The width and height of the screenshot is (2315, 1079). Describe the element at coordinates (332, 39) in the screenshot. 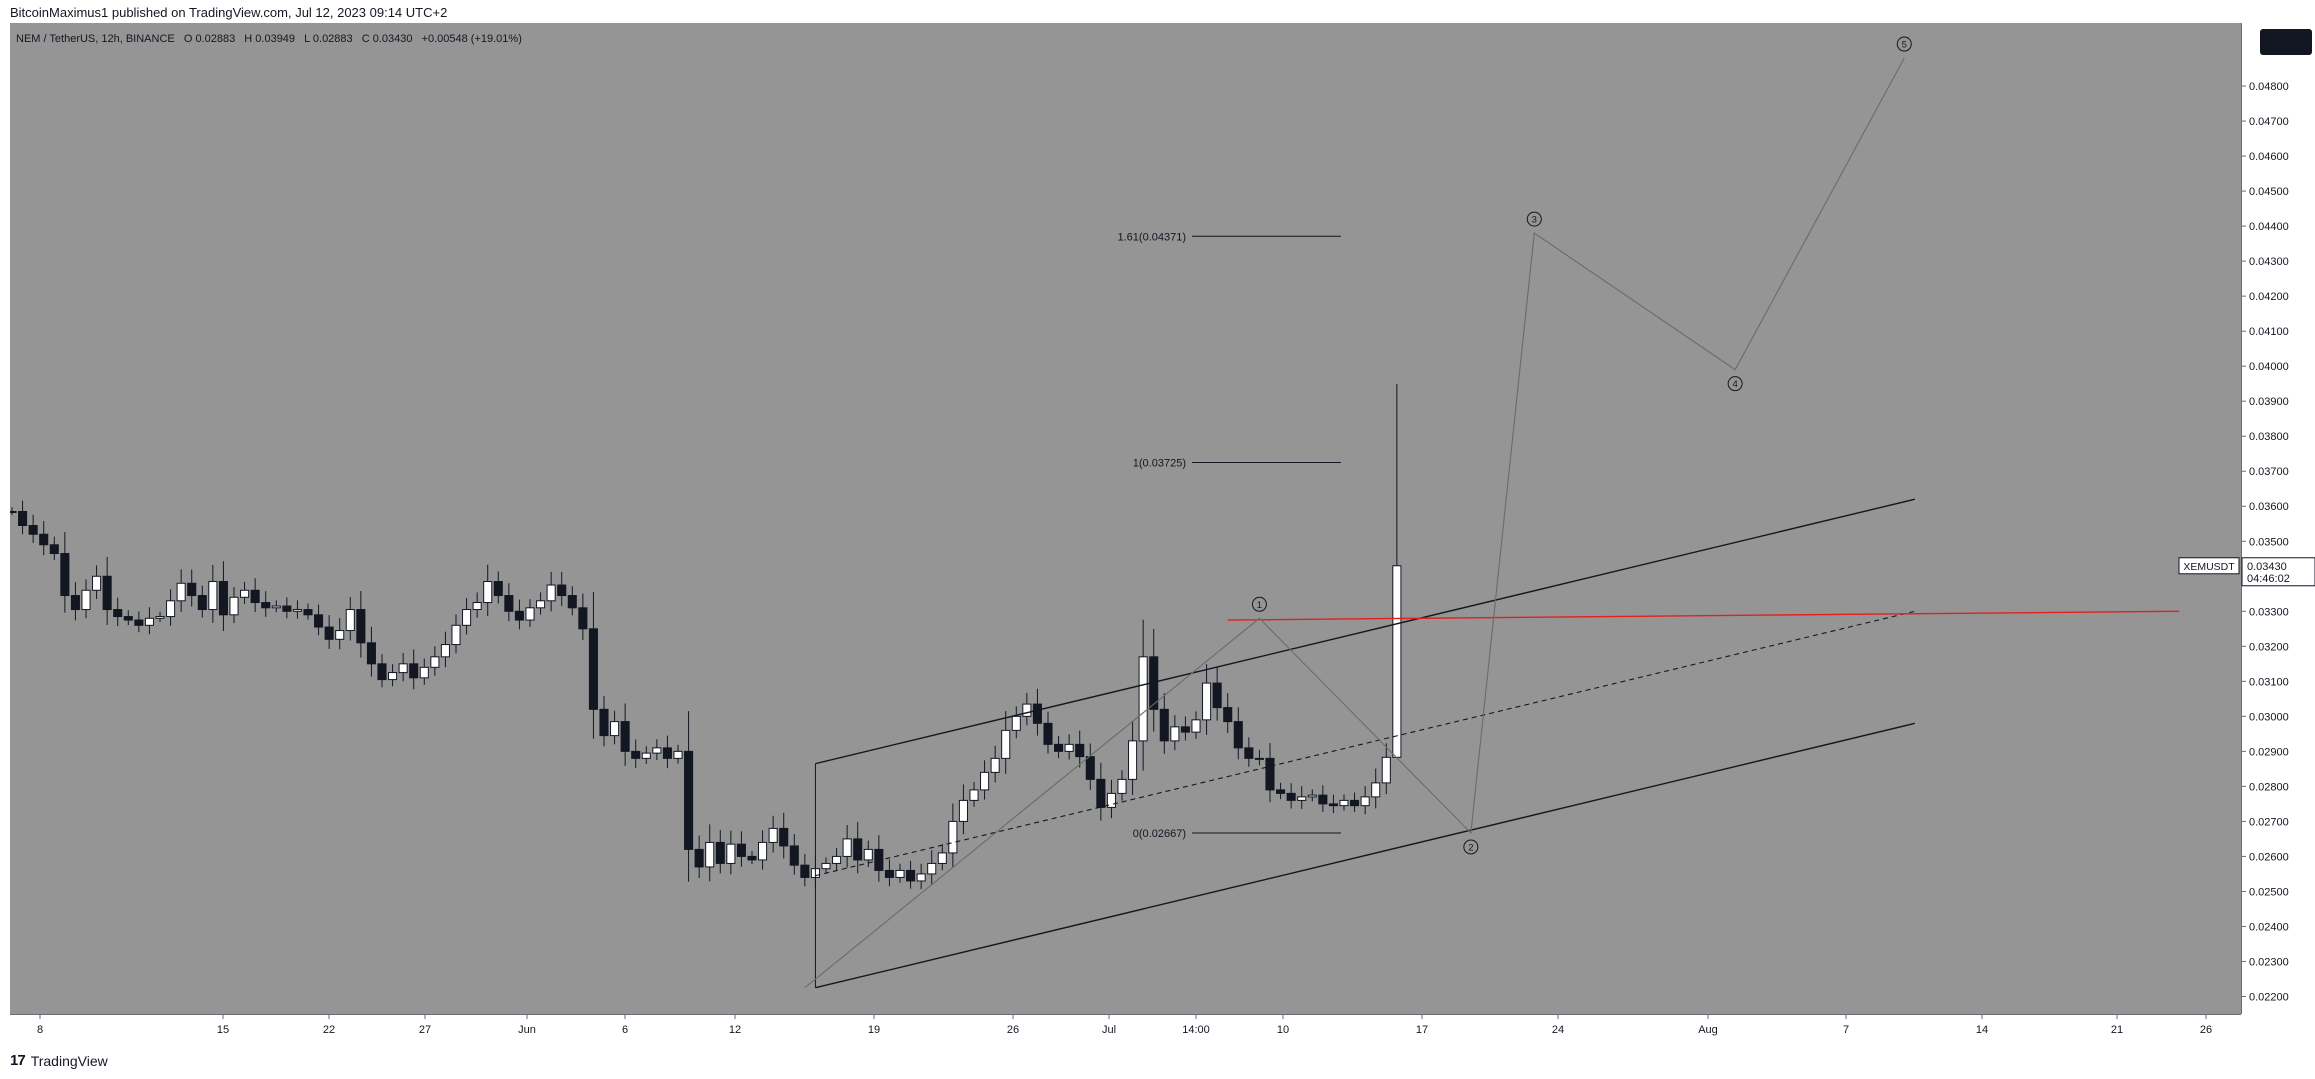

I see `low-value: 0.02883` at that location.